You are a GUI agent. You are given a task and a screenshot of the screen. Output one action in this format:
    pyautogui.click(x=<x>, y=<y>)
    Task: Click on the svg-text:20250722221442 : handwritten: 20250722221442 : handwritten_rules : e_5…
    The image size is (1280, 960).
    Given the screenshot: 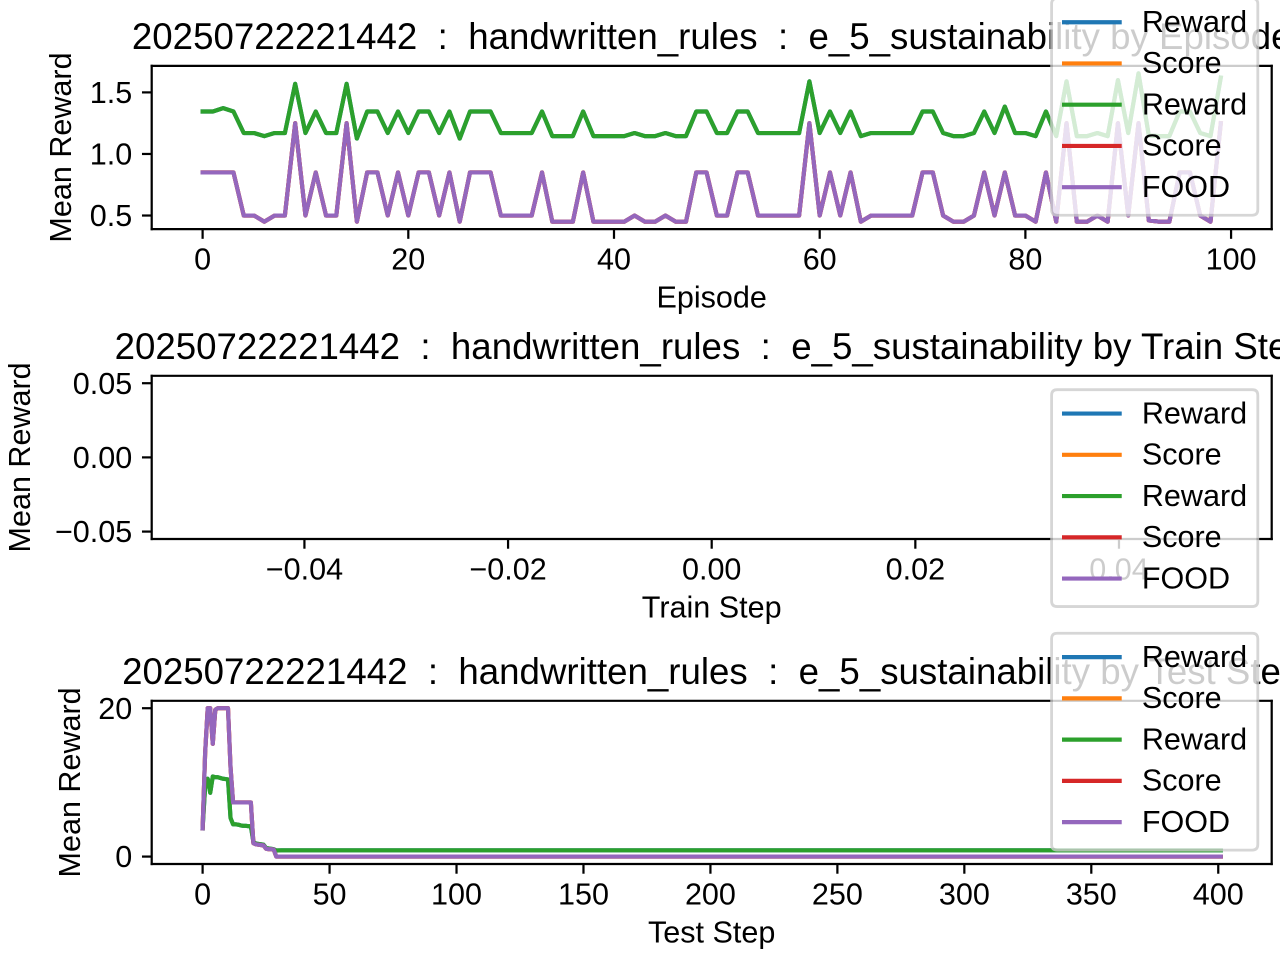 What is the action you would take?
    pyautogui.click(x=697, y=346)
    